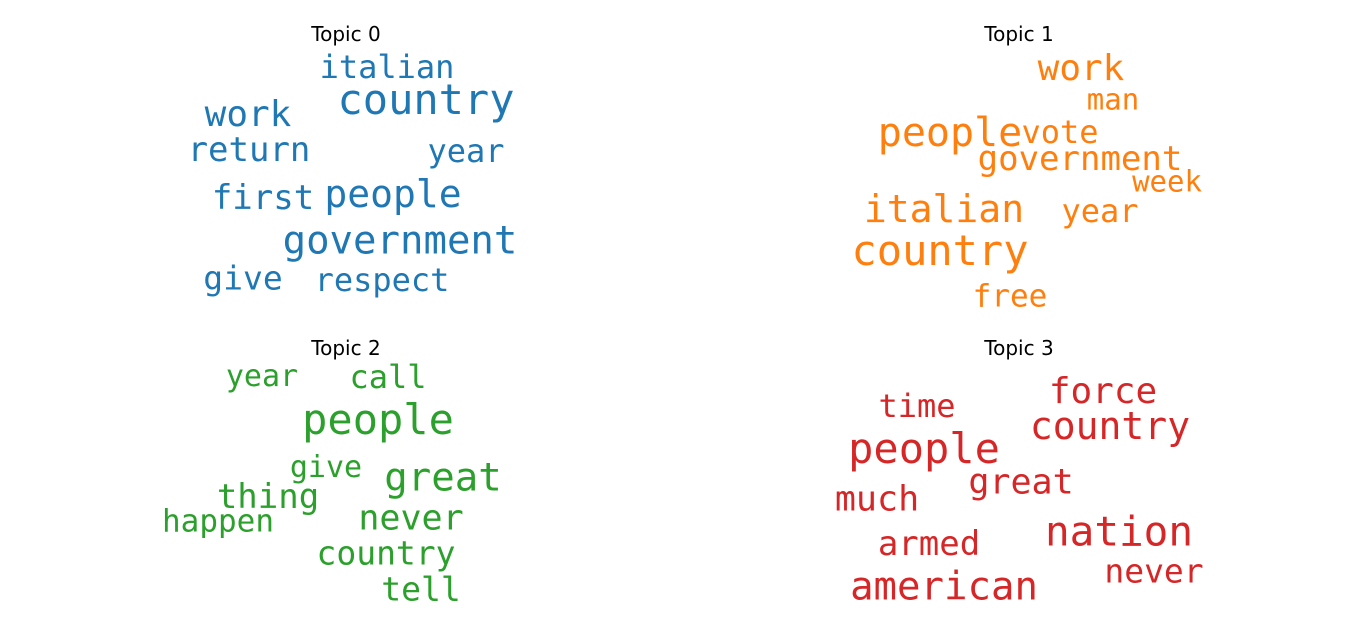 The width and height of the screenshot is (1366, 637). Describe the element at coordinates (326, 467) in the screenshot. I see `word-2-give: give` at that location.